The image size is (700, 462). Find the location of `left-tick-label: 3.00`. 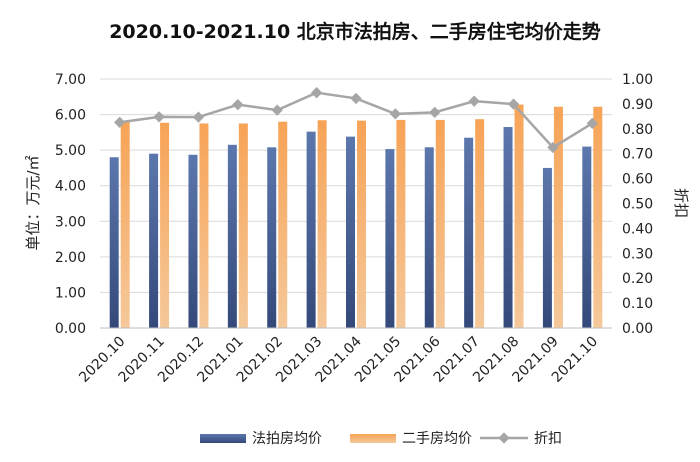

left-tick-label: 3.00 is located at coordinates (70, 222).